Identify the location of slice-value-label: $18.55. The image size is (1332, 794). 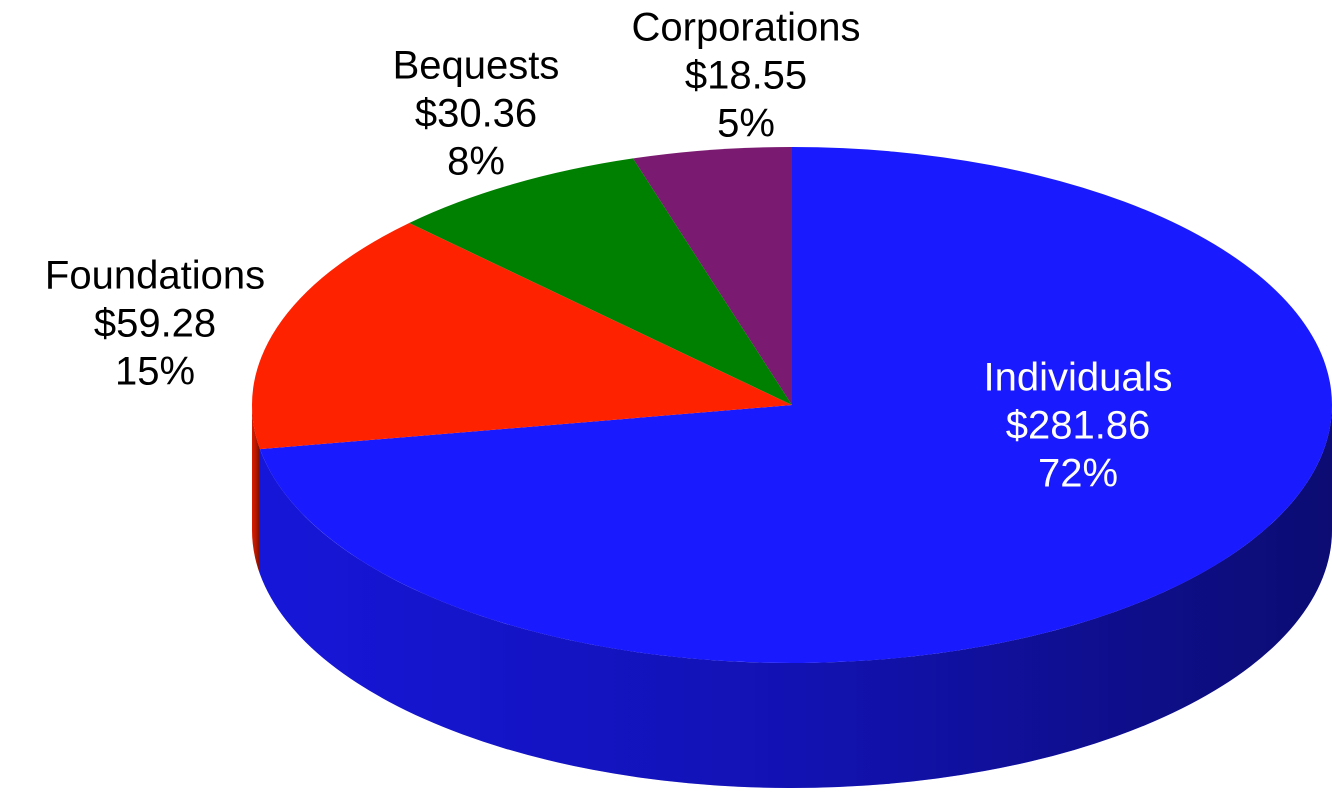
(746, 76).